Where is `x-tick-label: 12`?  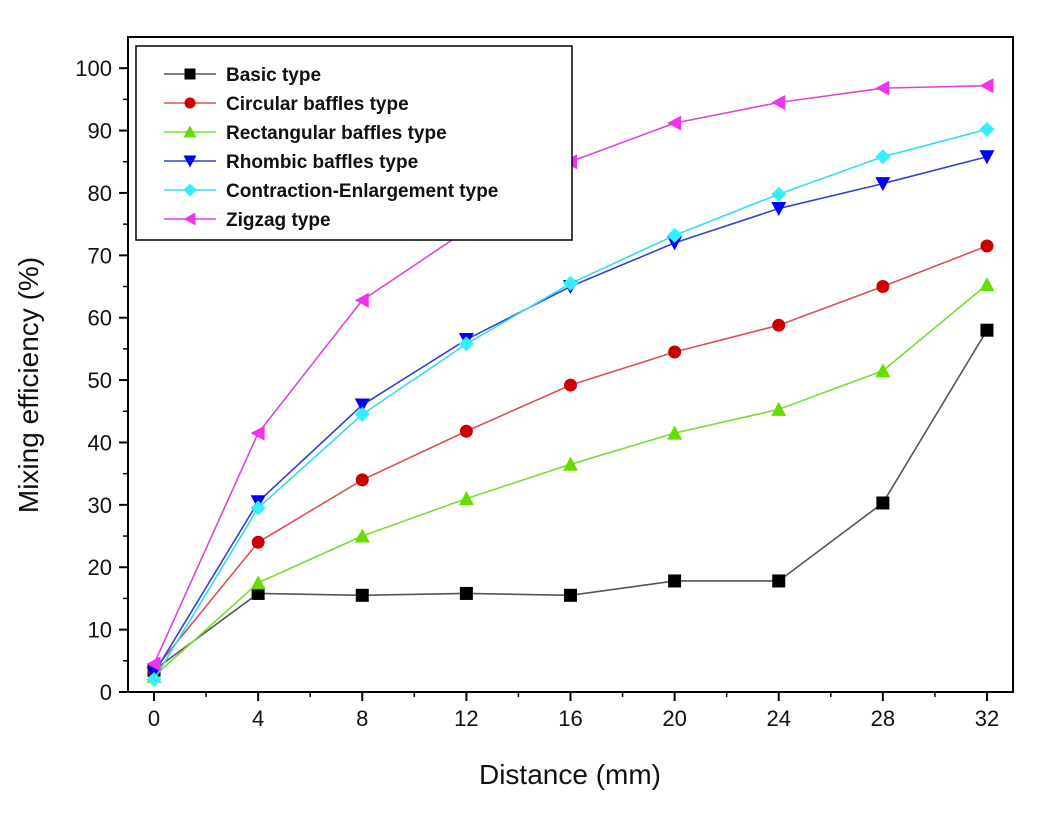
x-tick-label: 12 is located at coordinates (466, 718).